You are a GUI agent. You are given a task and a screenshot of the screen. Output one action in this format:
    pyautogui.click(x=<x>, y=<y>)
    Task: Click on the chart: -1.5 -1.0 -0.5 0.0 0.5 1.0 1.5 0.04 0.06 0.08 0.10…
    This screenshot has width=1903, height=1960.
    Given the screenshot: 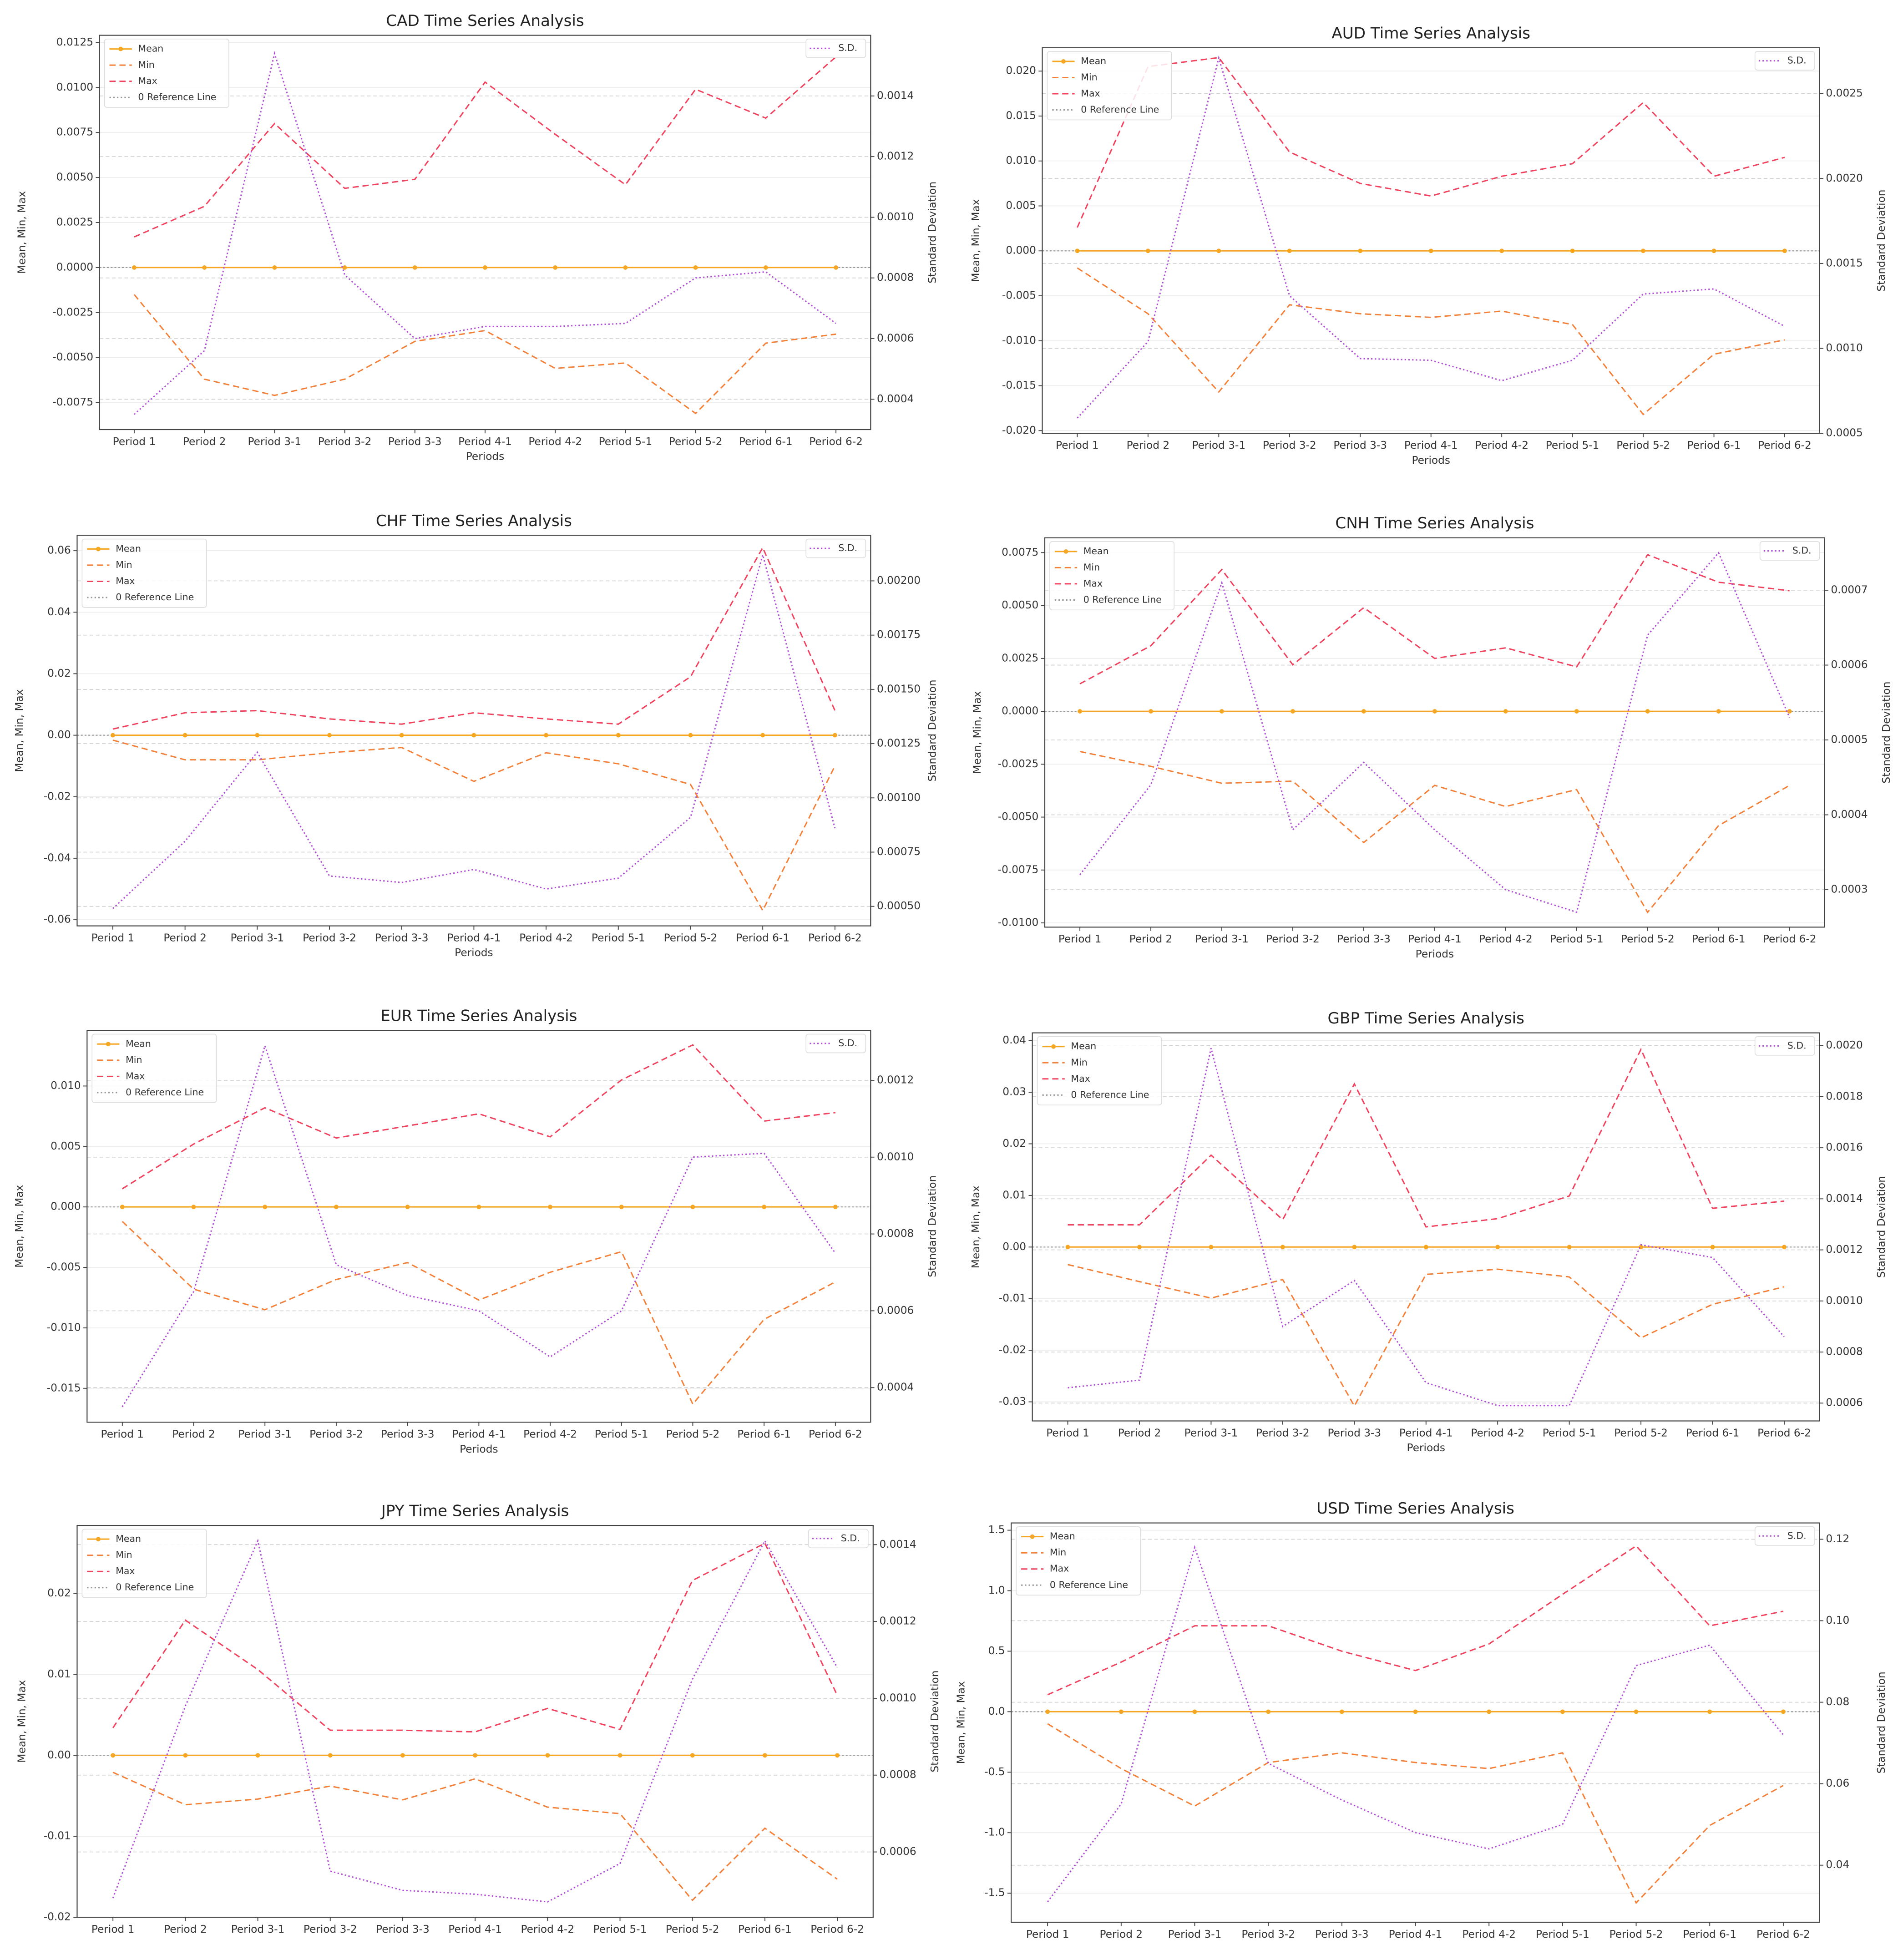 What is the action you would take?
    pyautogui.click(x=1422, y=1719)
    